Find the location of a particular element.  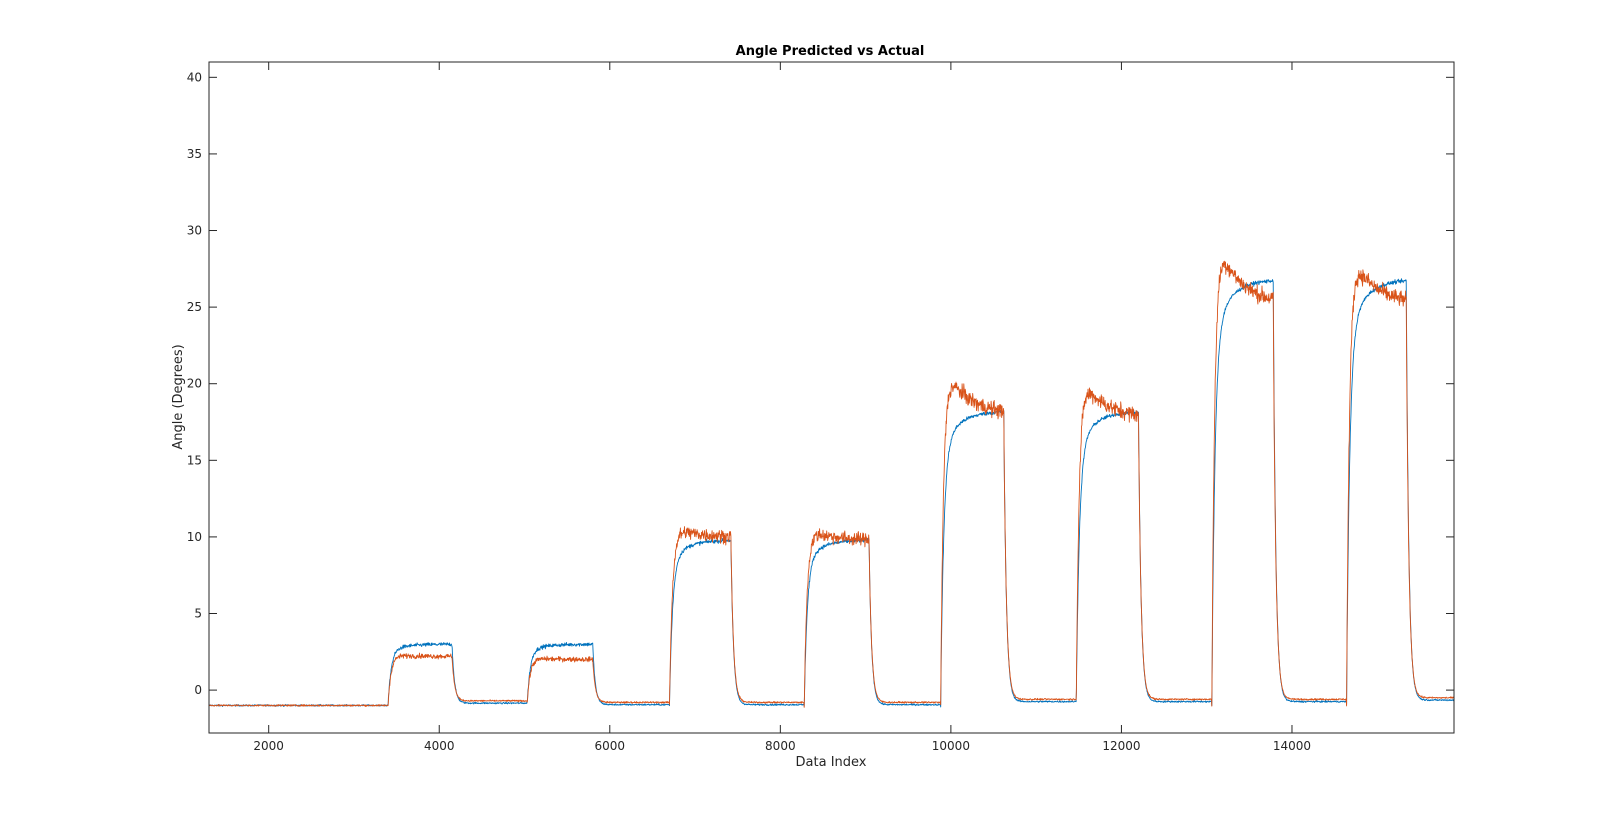

y-tick-label: 5 is located at coordinates (198, 614).